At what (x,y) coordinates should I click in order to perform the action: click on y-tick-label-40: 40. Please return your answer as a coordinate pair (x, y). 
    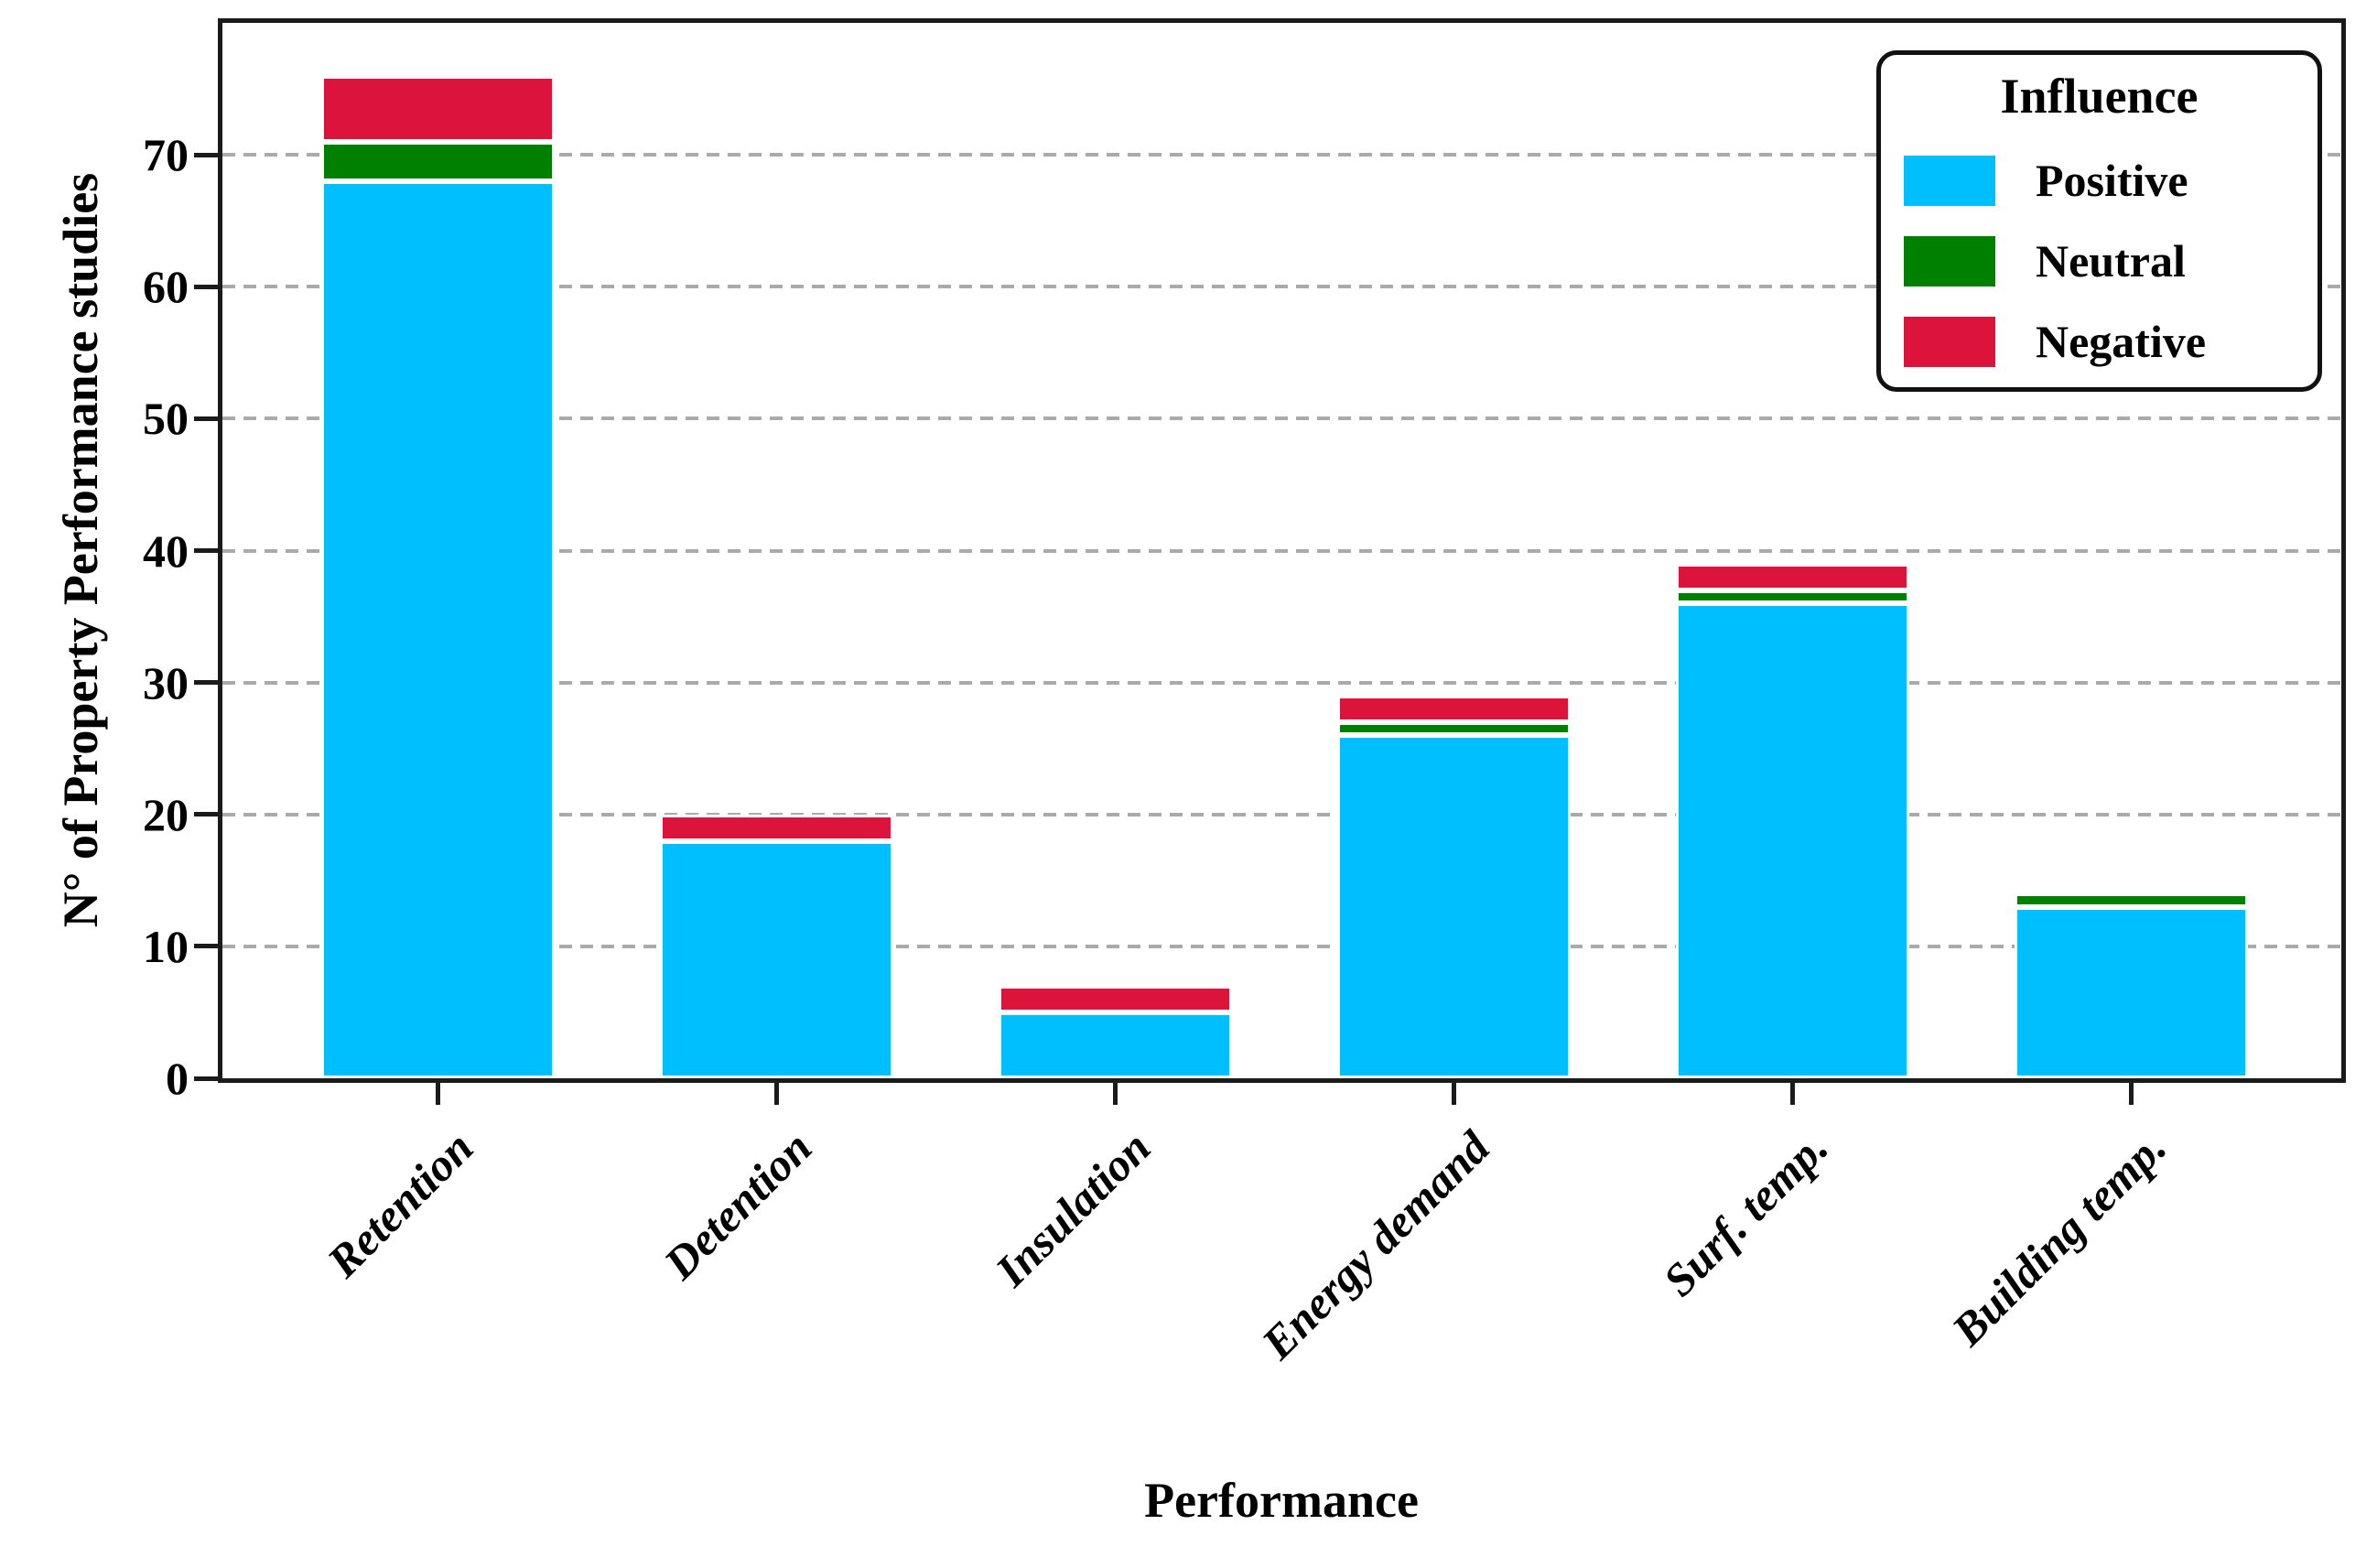
    Looking at the image, I should click on (166, 551).